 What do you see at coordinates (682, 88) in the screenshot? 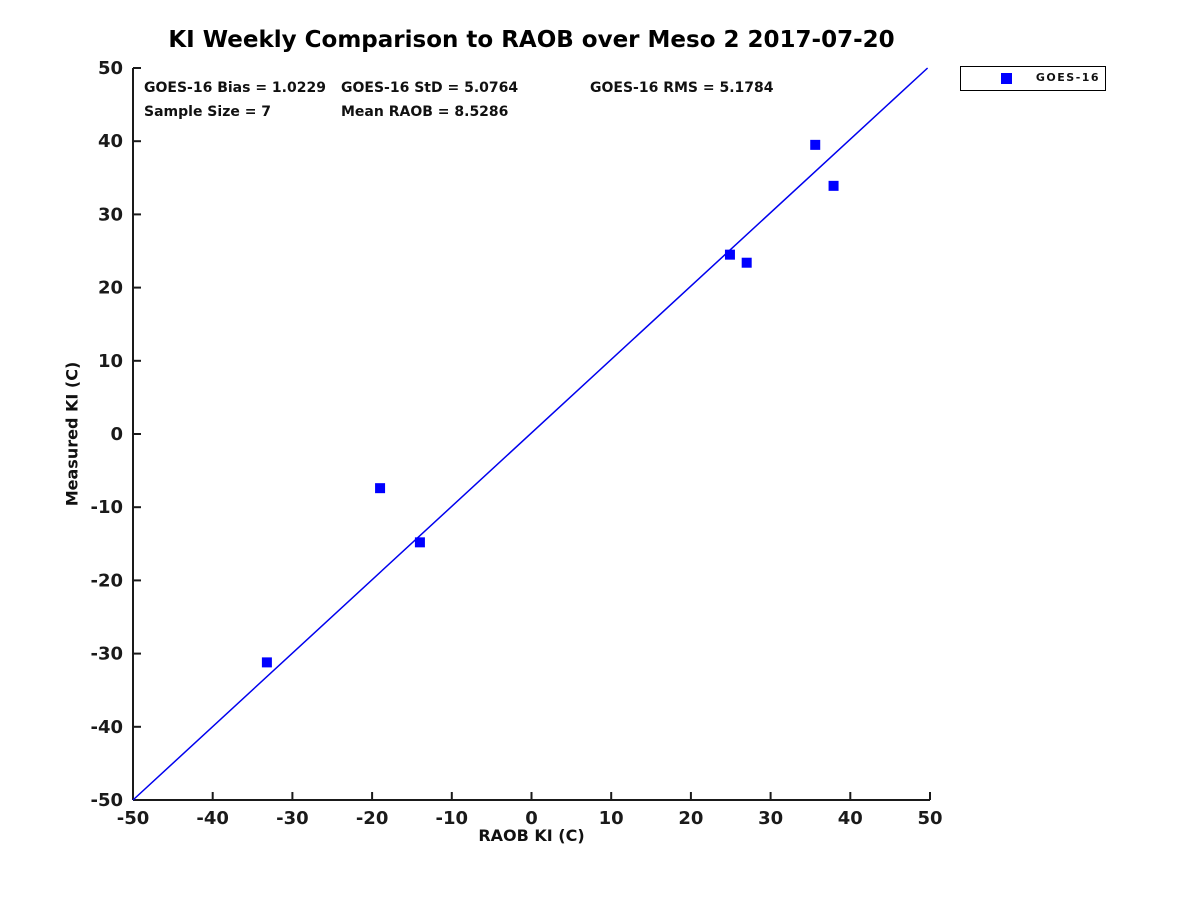
I see `stat-rms: GOES-16 RMS = 5.1784` at bounding box center [682, 88].